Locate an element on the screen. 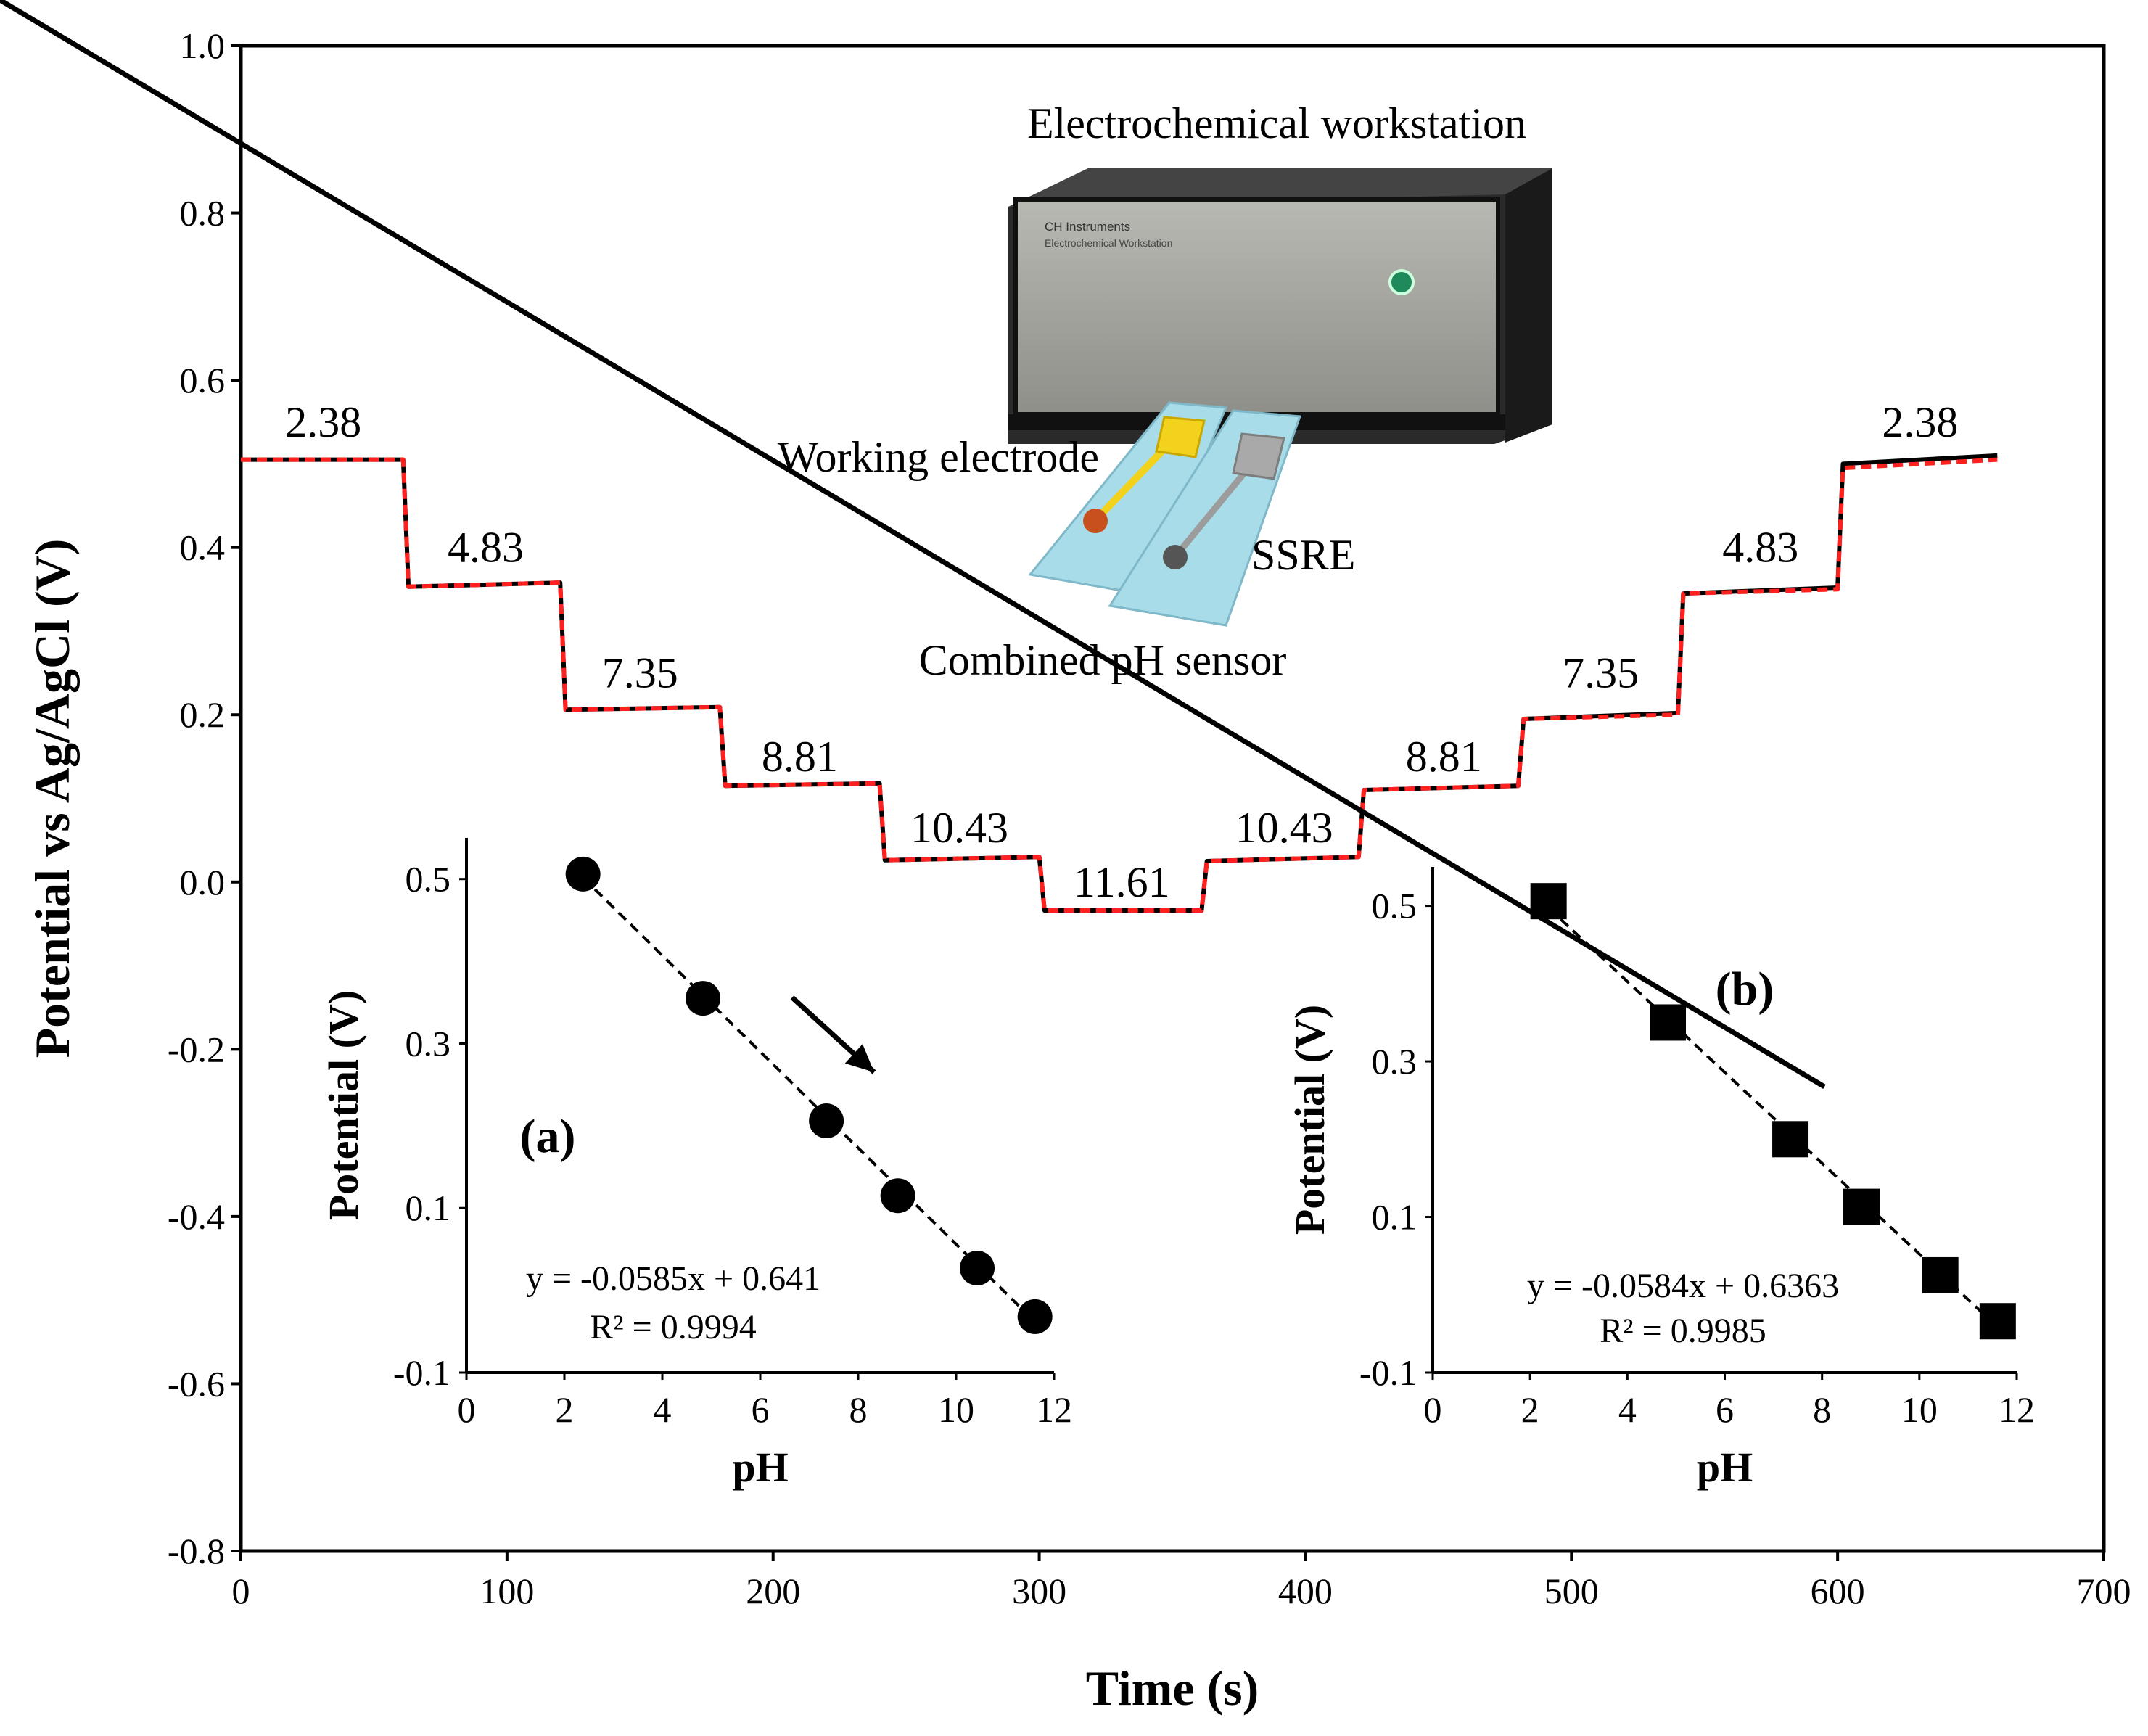 The height and width of the screenshot is (1736, 2148). inset-panel-label: (b) is located at coordinates (1745, 989).